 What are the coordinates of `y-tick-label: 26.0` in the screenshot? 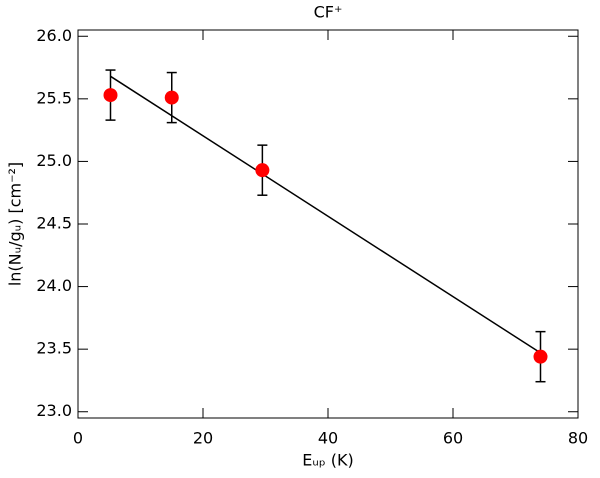 It's located at (54, 35).